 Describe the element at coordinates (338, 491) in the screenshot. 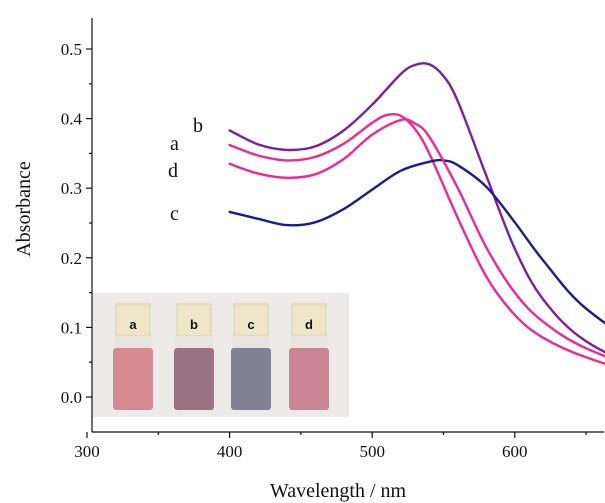

I see `x-axis-title: Wavelength / nm` at that location.